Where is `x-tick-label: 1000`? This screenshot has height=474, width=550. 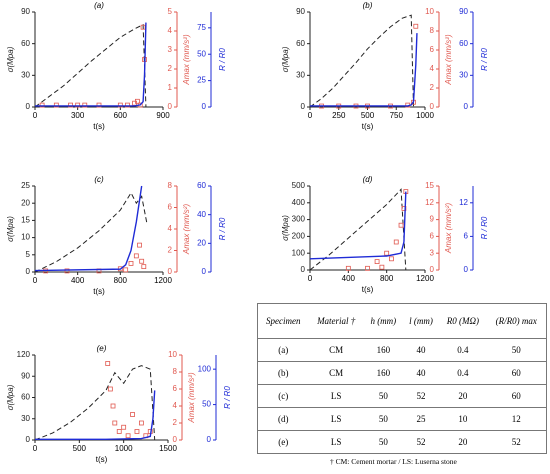
x-tick-label: 1000 is located at coordinates (425, 115).